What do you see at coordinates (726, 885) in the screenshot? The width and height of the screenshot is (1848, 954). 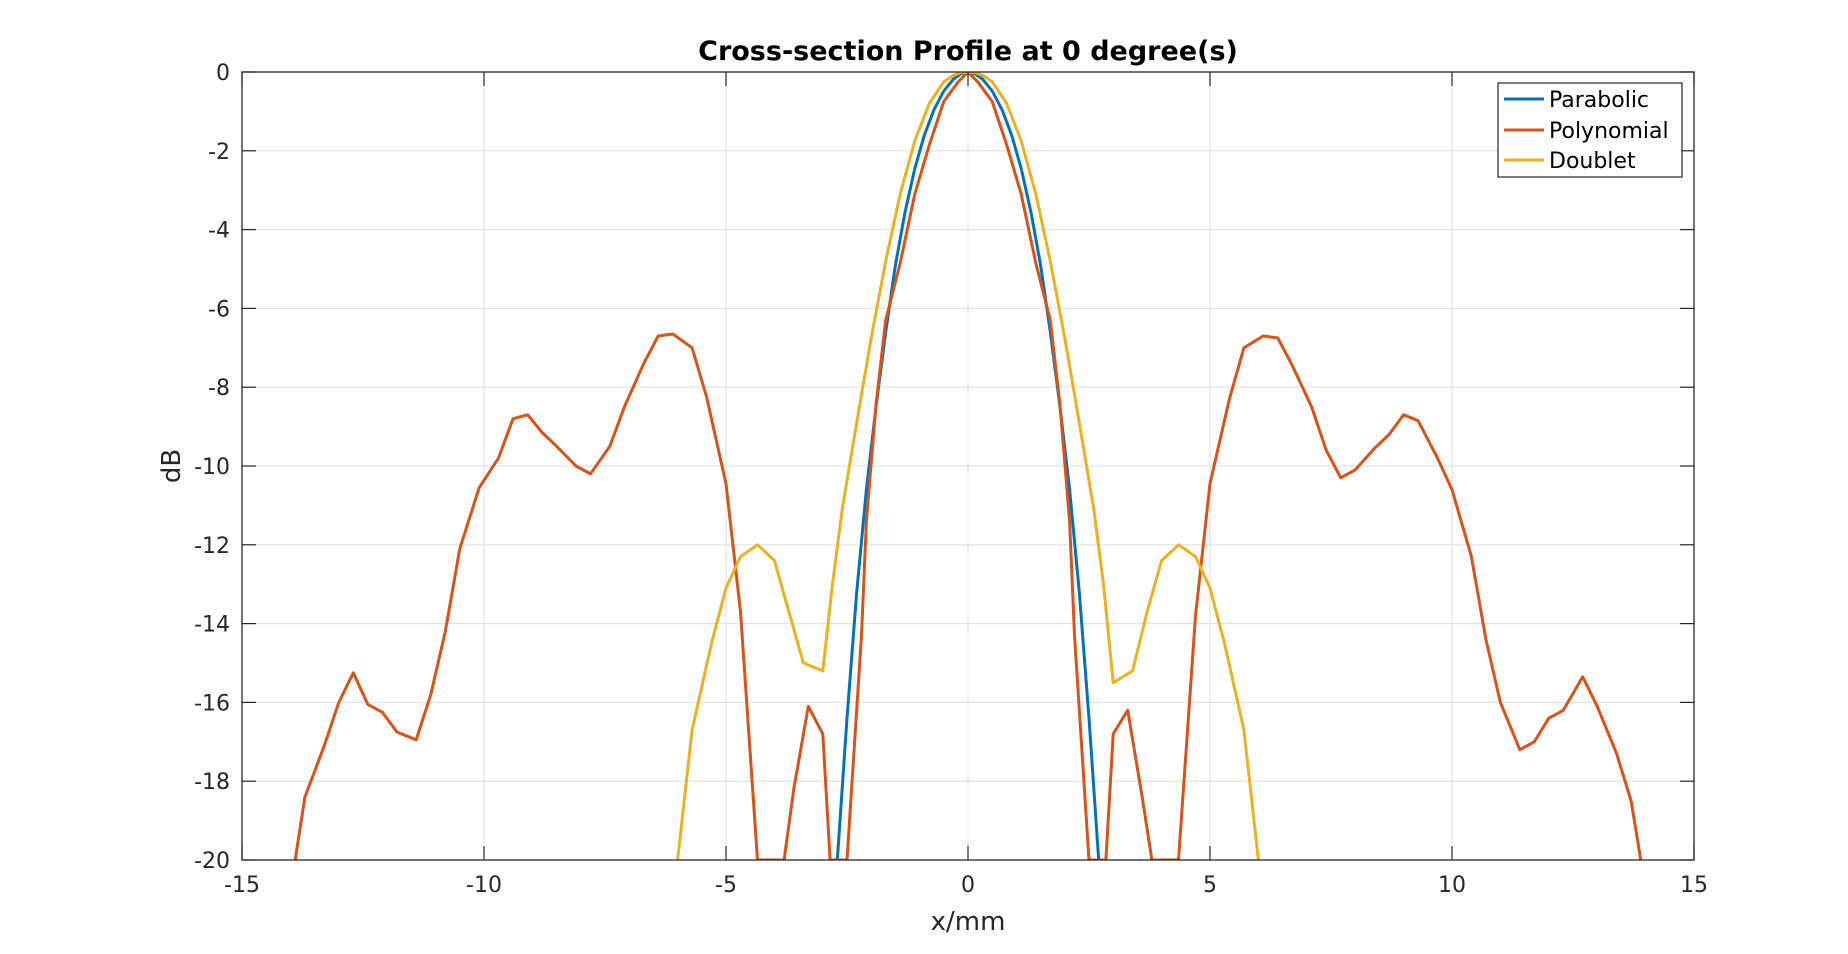 I see `x-tick-label: -5` at bounding box center [726, 885].